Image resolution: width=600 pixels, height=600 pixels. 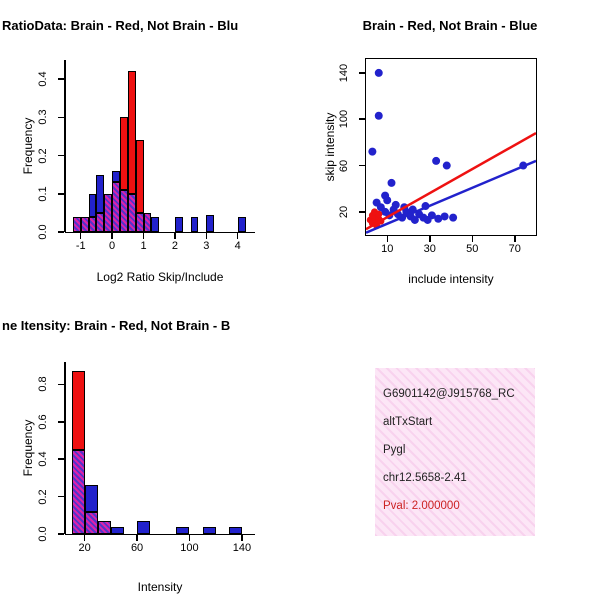 What do you see at coordinates (42, 384) in the screenshot?
I see `y-tick-label: 0.8` at bounding box center [42, 384].